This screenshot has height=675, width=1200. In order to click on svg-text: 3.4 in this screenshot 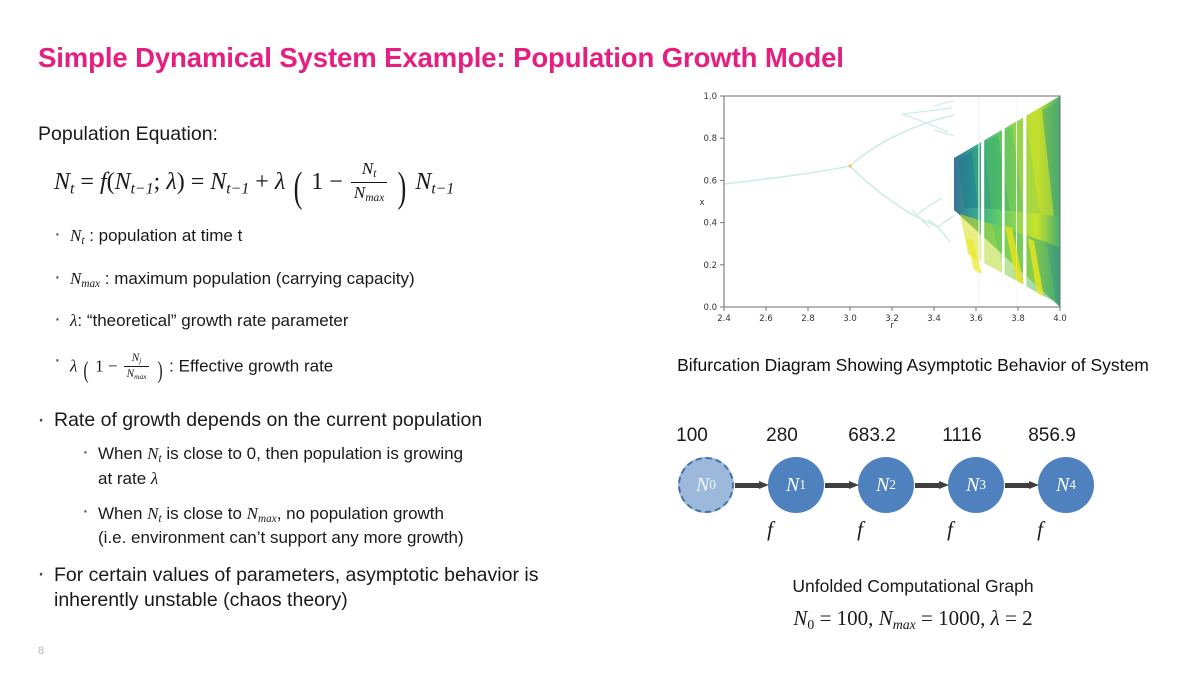, I will do `click(934, 319)`.